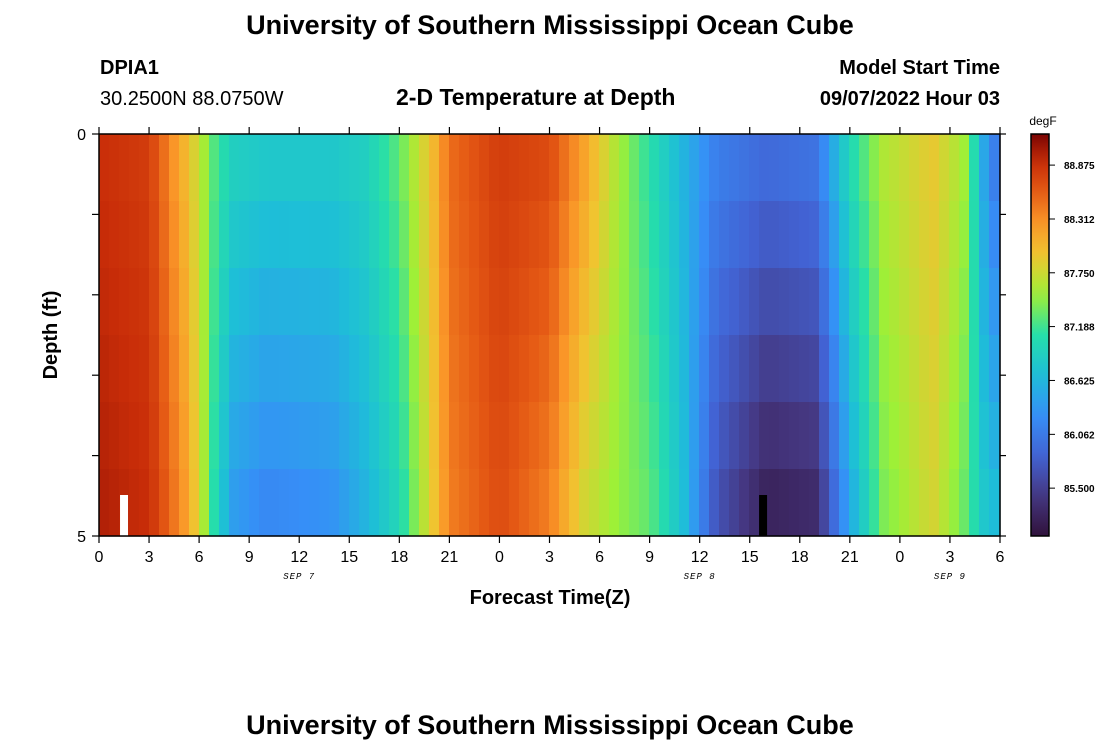 The height and width of the screenshot is (750, 1100). What do you see at coordinates (700, 557) in the screenshot?
I see `x-tick-label: 12` at bounding box center [700, 557].